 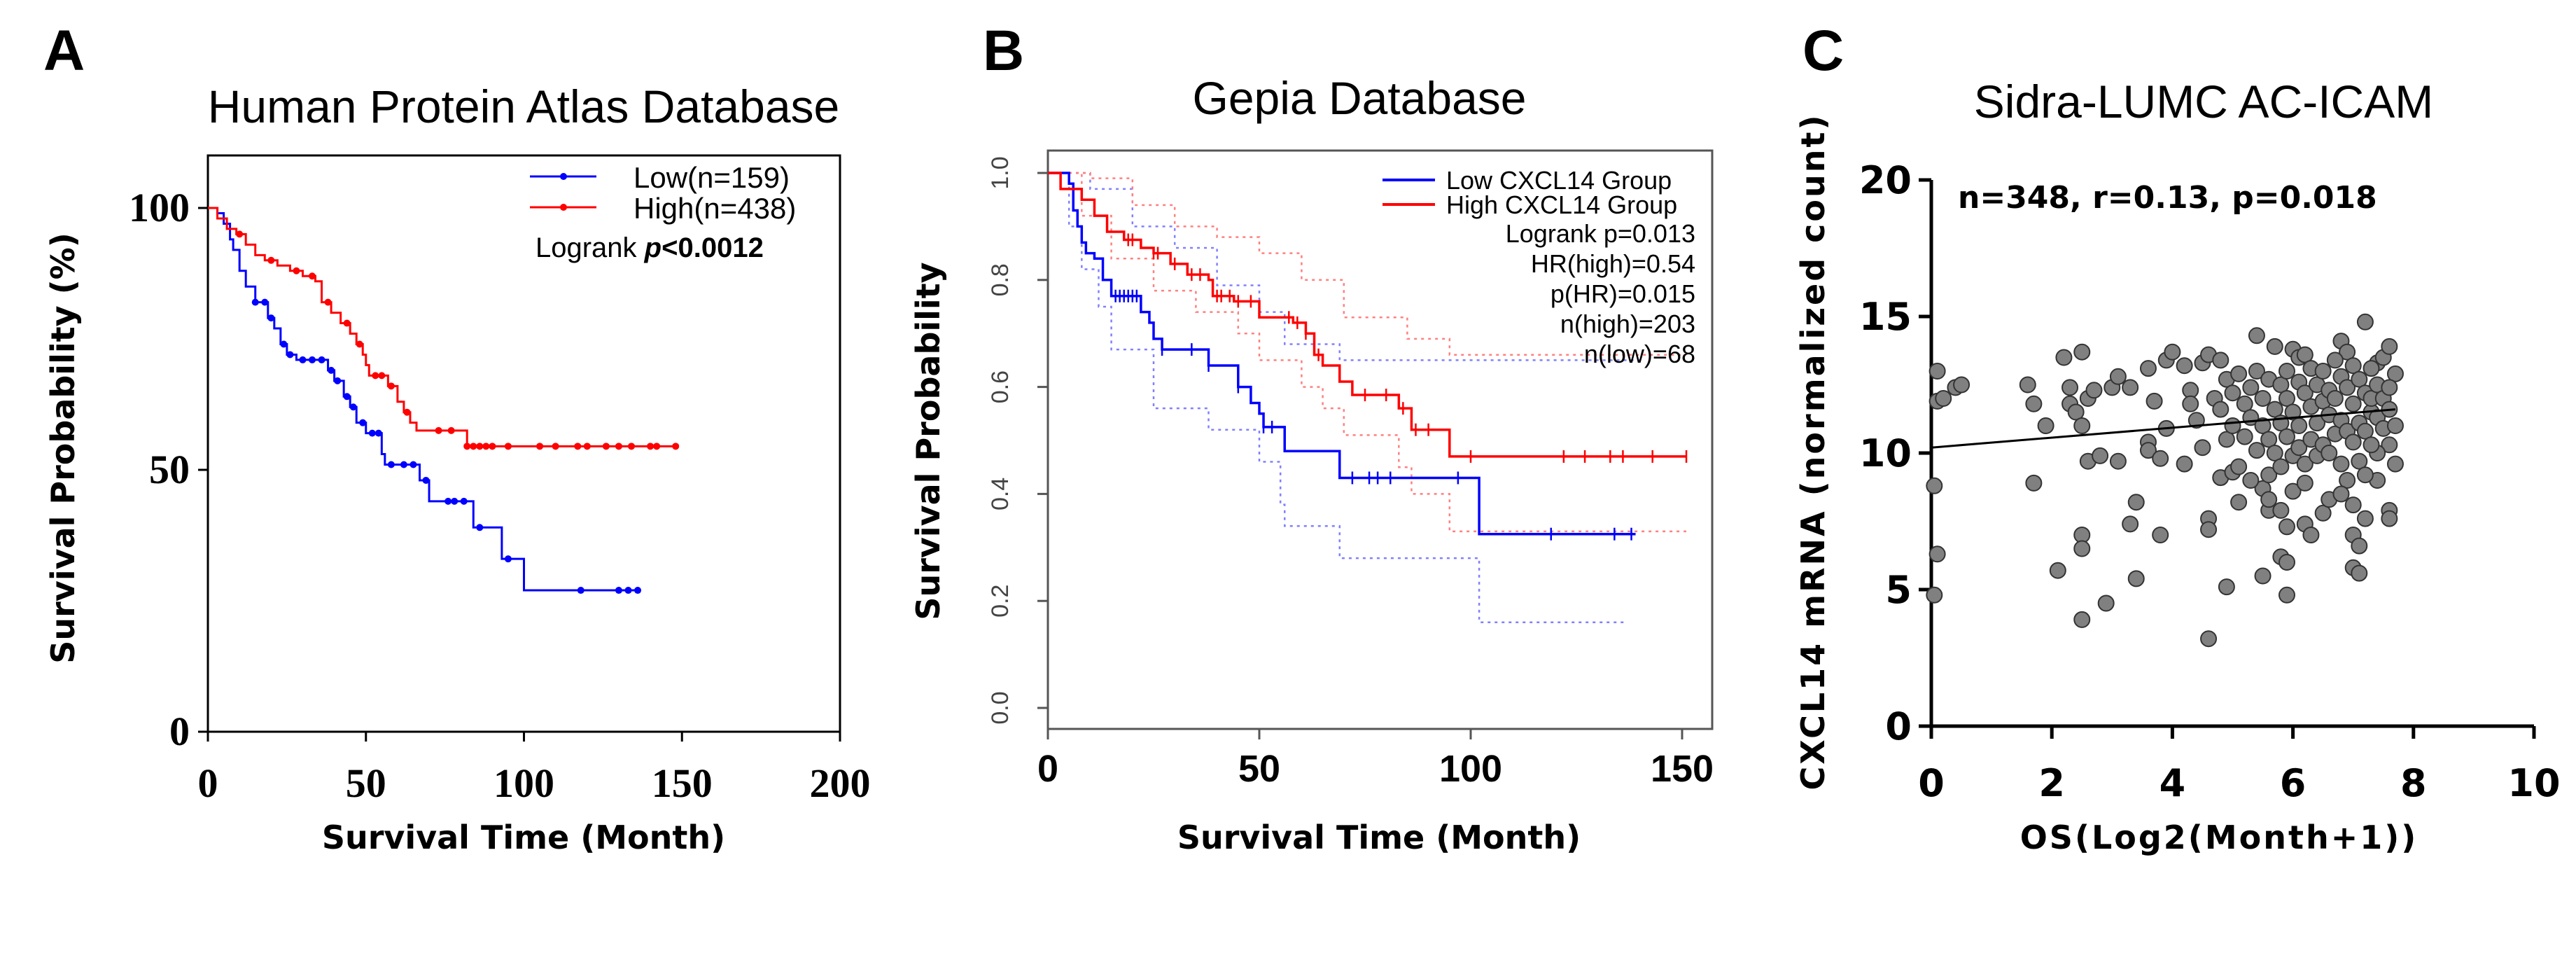 I want to click on y-tick-label-c: 5, so click(x=1898, y=590).